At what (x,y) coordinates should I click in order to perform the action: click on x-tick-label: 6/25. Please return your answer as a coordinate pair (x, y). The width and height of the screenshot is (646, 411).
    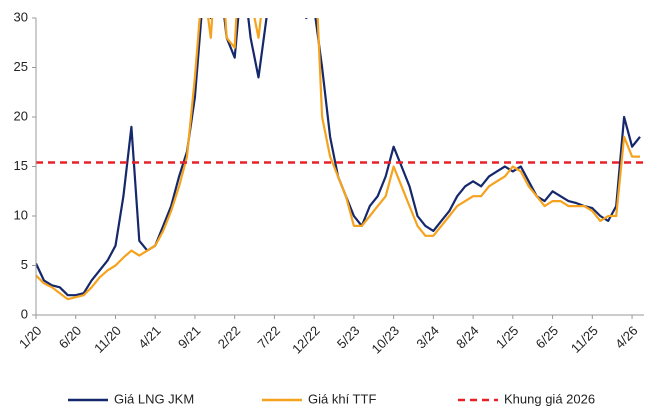
    Looking at the image, I should click on (547, 337).